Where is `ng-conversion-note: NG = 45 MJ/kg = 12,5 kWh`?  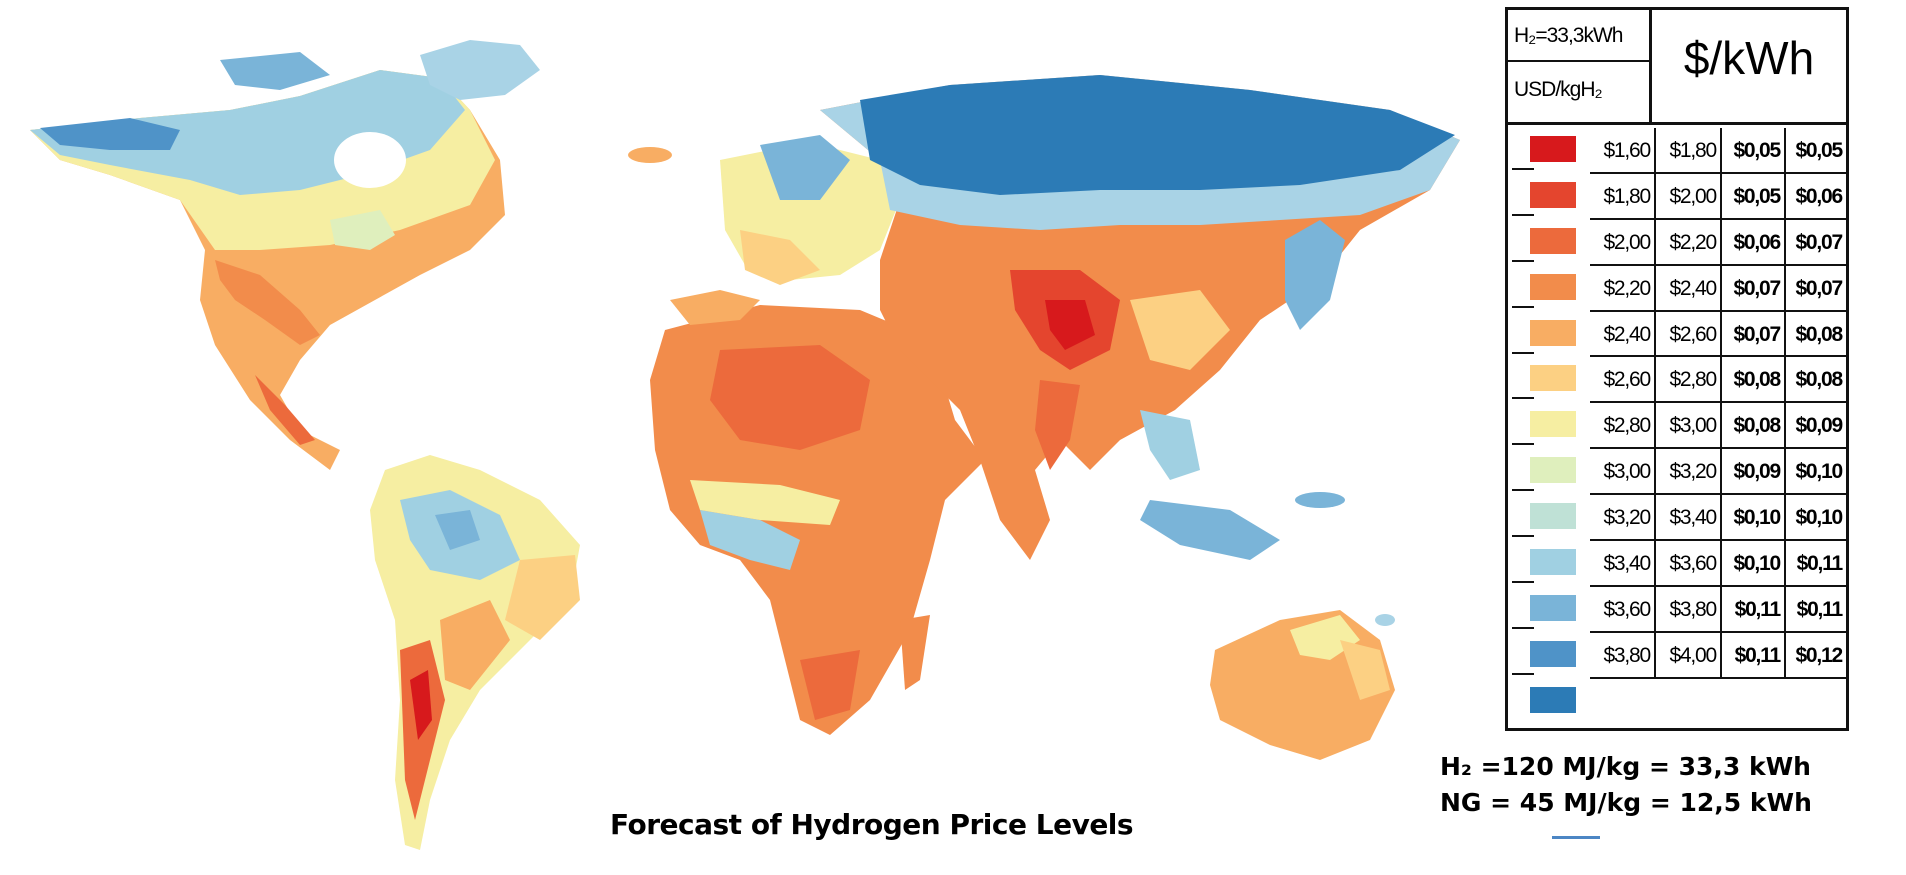 ng-conversion-note: NG = 45 MJ/kg = 12,5 kWh is located at coordinates (1626, 802).